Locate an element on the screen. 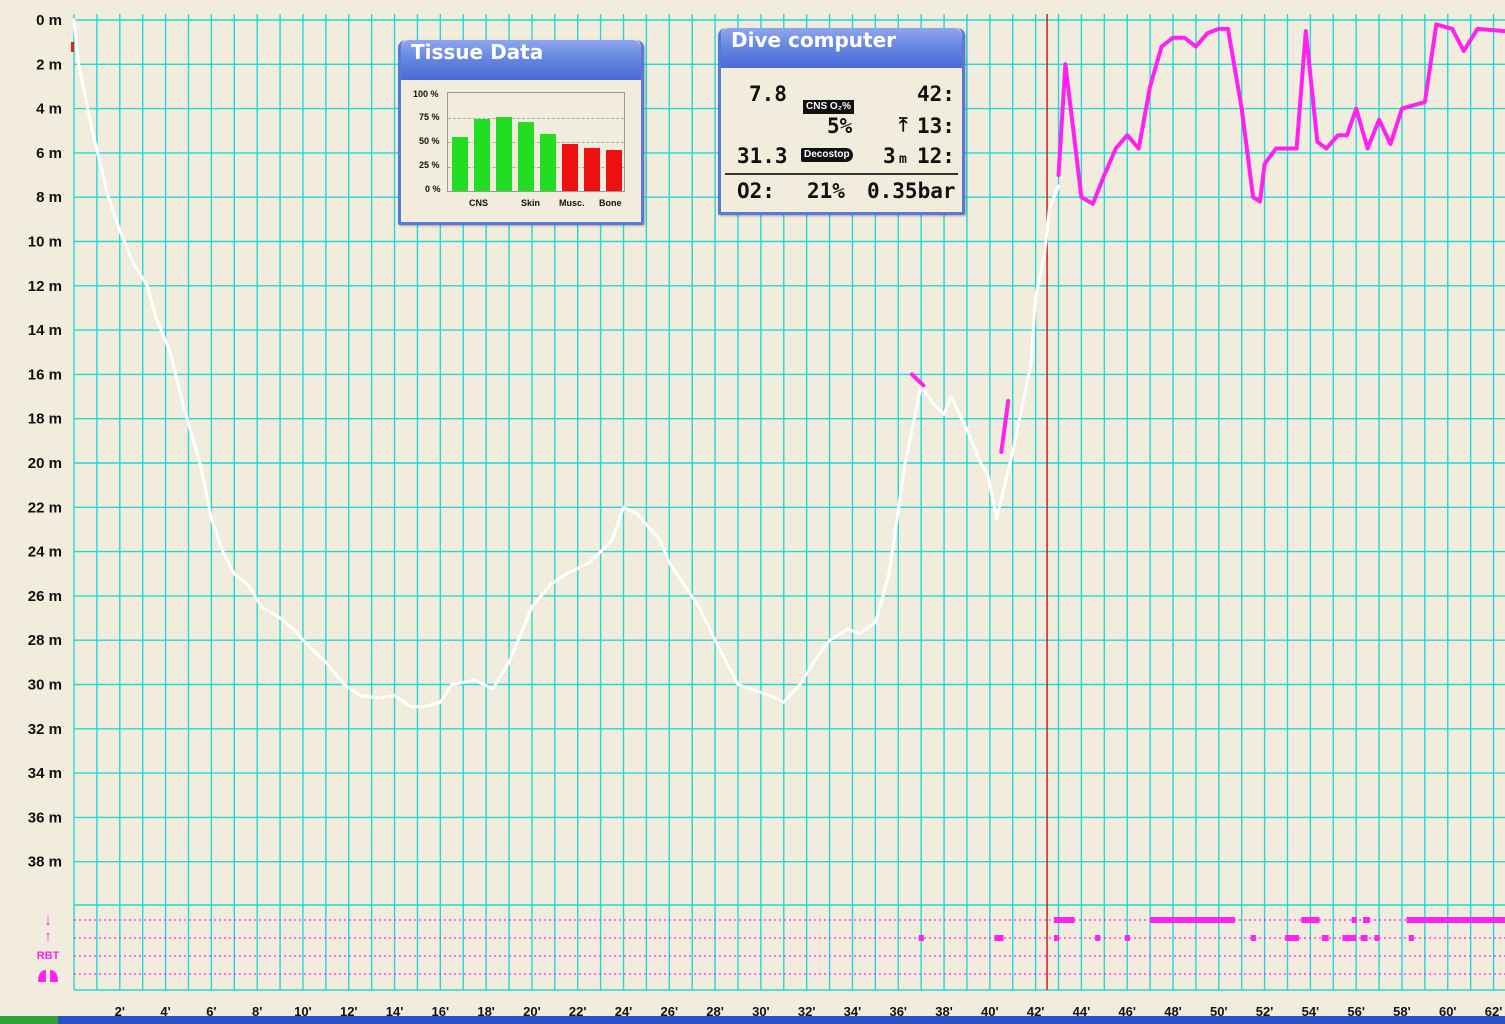 This screenshot has width=1505, height=1024. dc-cns-value: 5% is located at coordinates (840, 126).